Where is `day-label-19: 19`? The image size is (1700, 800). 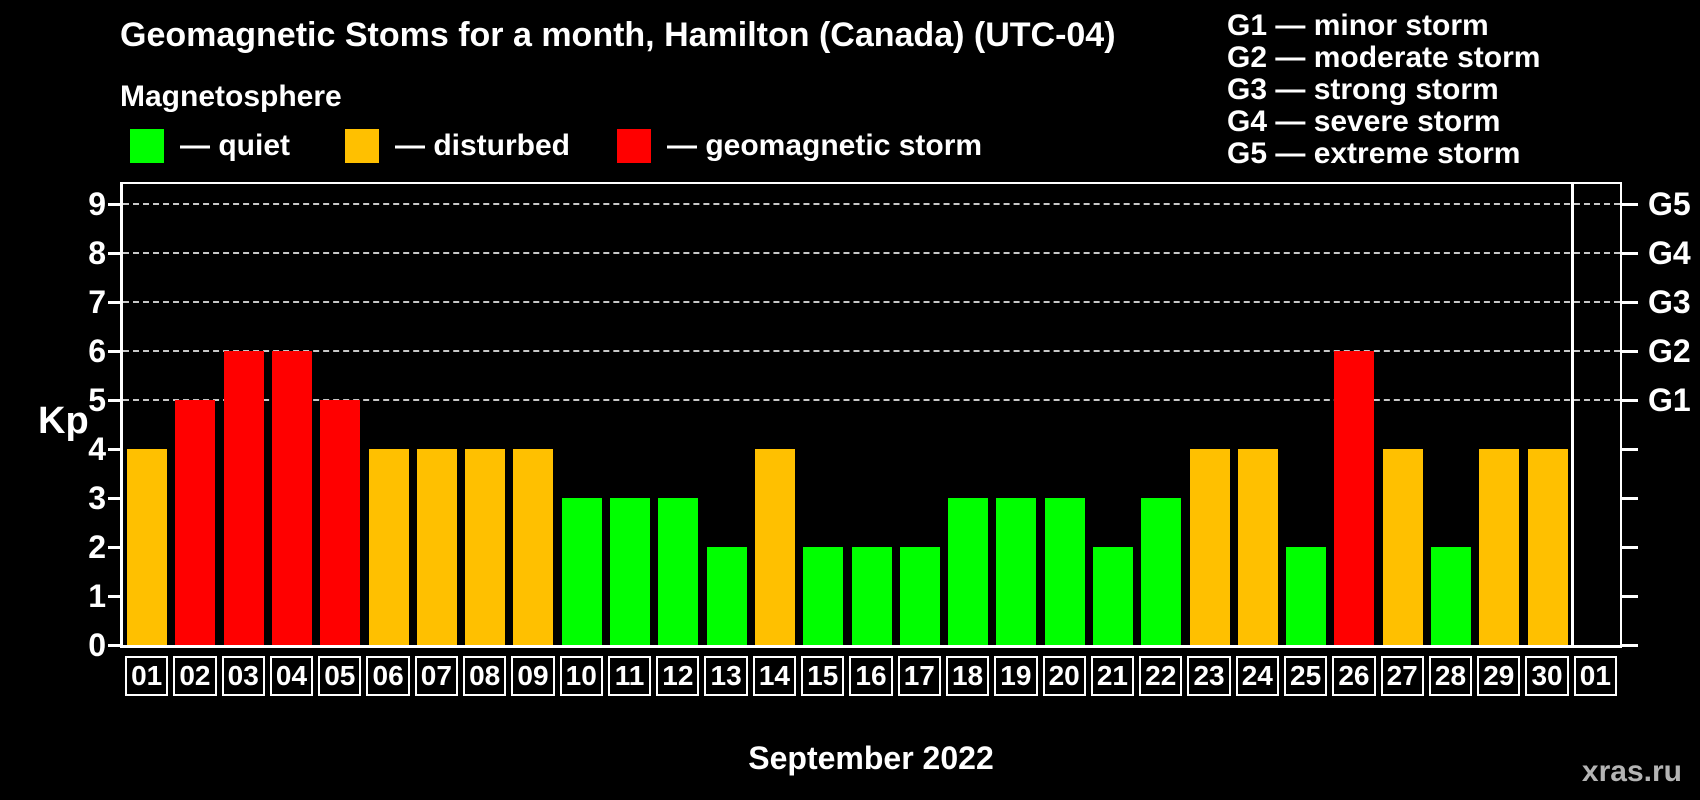 day-label-19: 19 is located at coordinates (1016, 676).